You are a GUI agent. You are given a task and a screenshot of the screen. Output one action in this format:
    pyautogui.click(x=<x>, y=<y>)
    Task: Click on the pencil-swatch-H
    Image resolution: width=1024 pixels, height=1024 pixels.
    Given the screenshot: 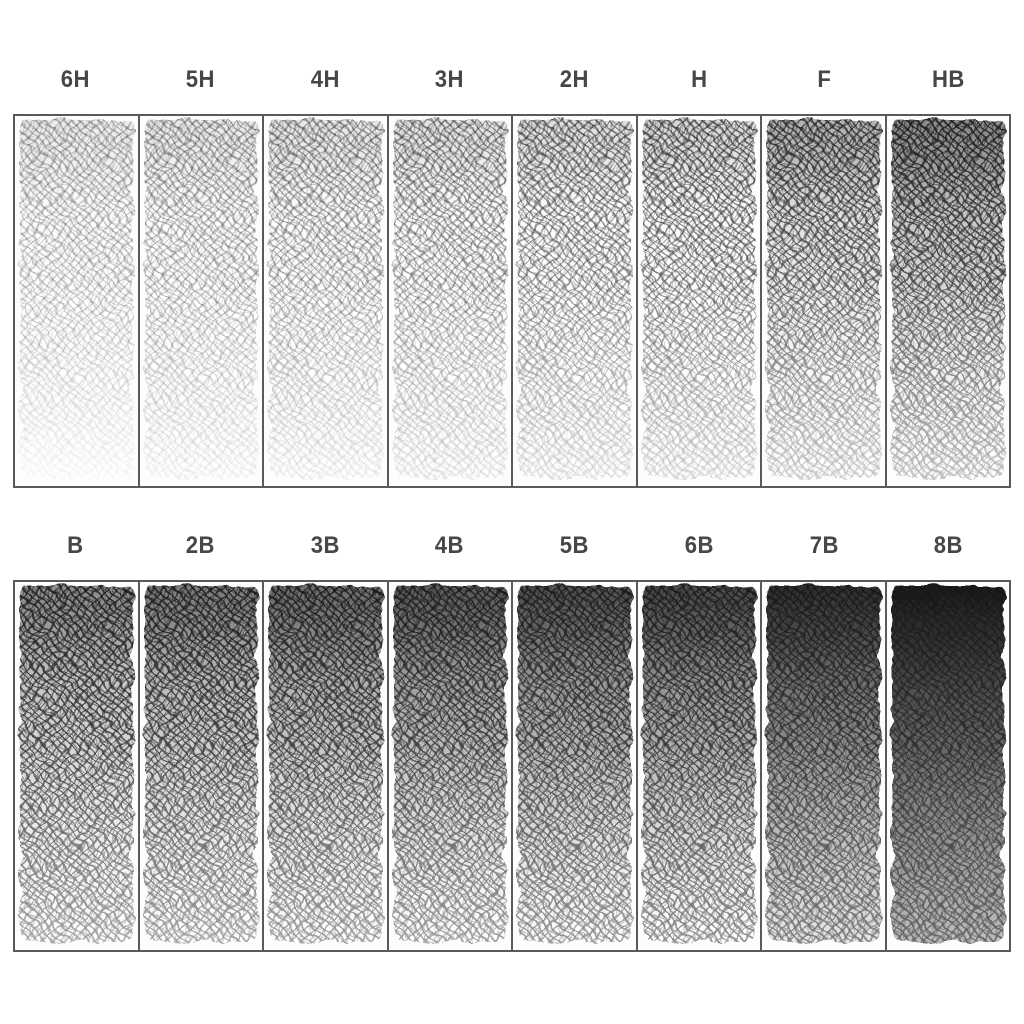 What is the action you would take?
    pyautogui.click(x=698, y=299)
    